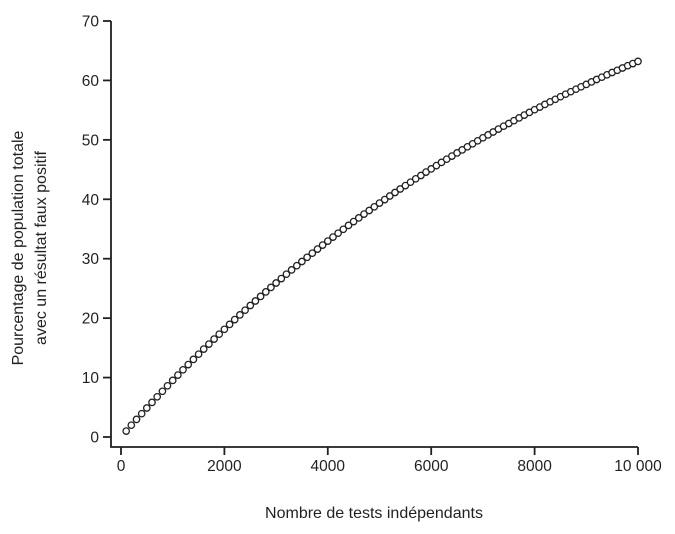 The width and height of the screenshot is (675, 534). What do you see at coordinates (94, 438) in the screenshot?
I see `y-tick-label: 0` at bounding box center [94, 438].